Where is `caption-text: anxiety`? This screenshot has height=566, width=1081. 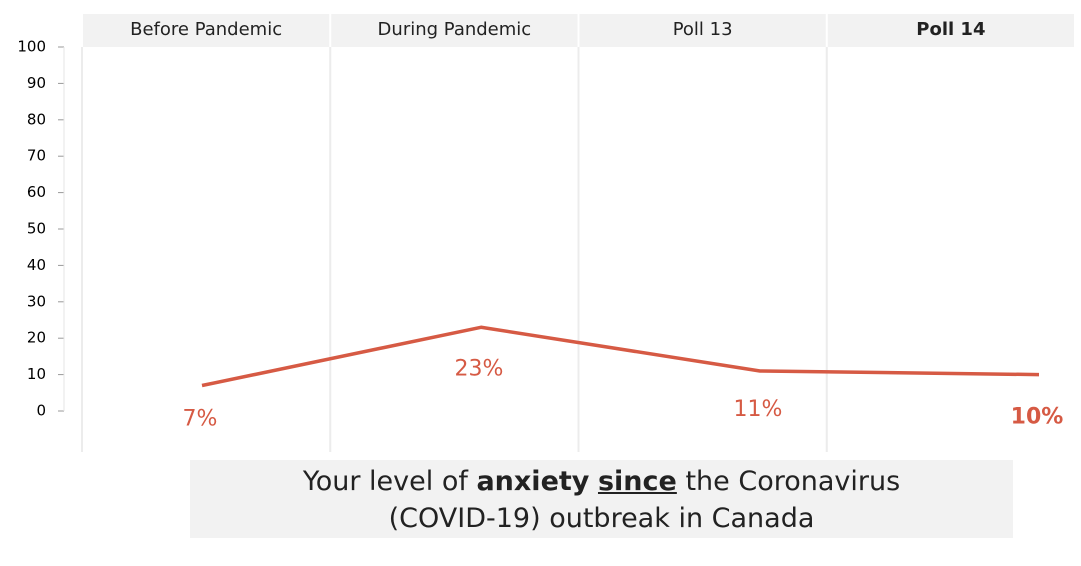
caption-text: anxiety is located at coordinates (533, 481).